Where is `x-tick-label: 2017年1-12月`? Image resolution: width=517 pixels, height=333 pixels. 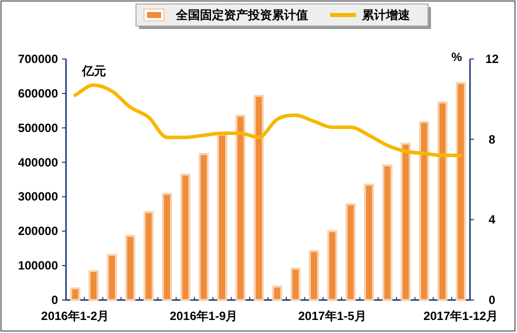 x-tick-label: 2017年1-12月 is located at coordinates (460, 316).